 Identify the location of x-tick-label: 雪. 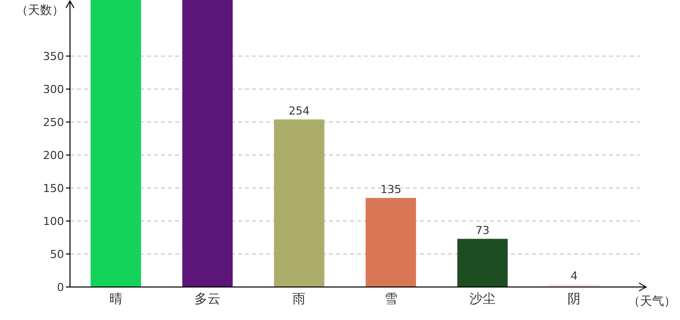
(391, 299).